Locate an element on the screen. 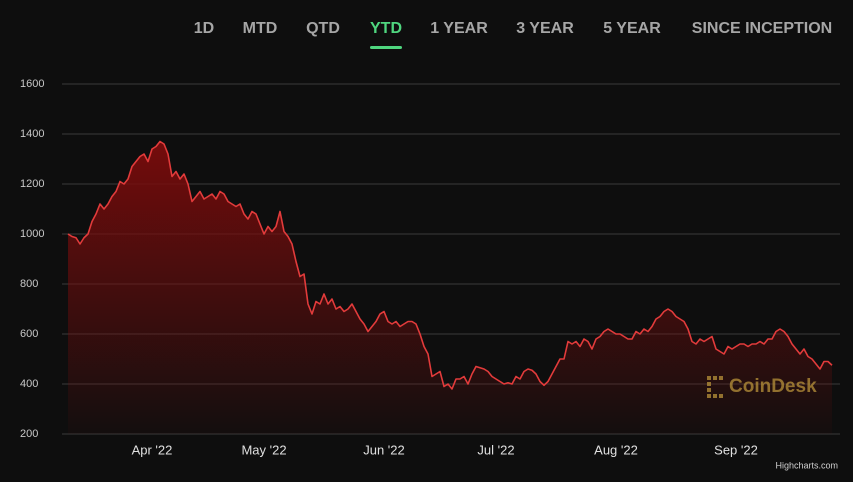 Image resolution: width=853 pixels, height=482 pixels. y-tick-label: 1600 is located at coordinates (32, 84).